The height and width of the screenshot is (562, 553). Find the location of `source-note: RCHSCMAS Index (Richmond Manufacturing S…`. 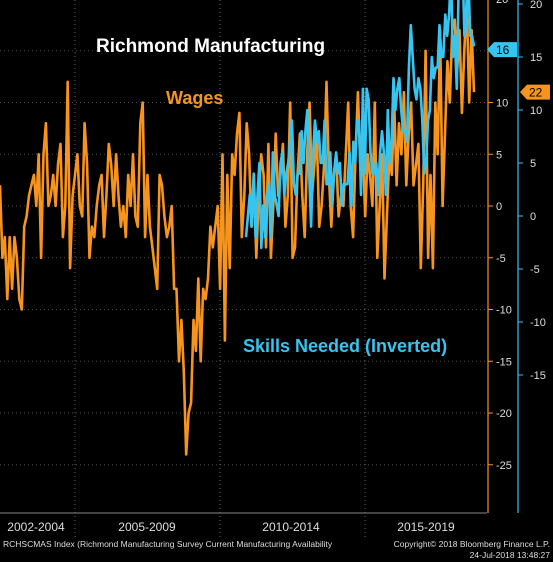

source-note: RCHSCMAS Index (Richmond Manufacturing S… is located at coordinates (168, 544).